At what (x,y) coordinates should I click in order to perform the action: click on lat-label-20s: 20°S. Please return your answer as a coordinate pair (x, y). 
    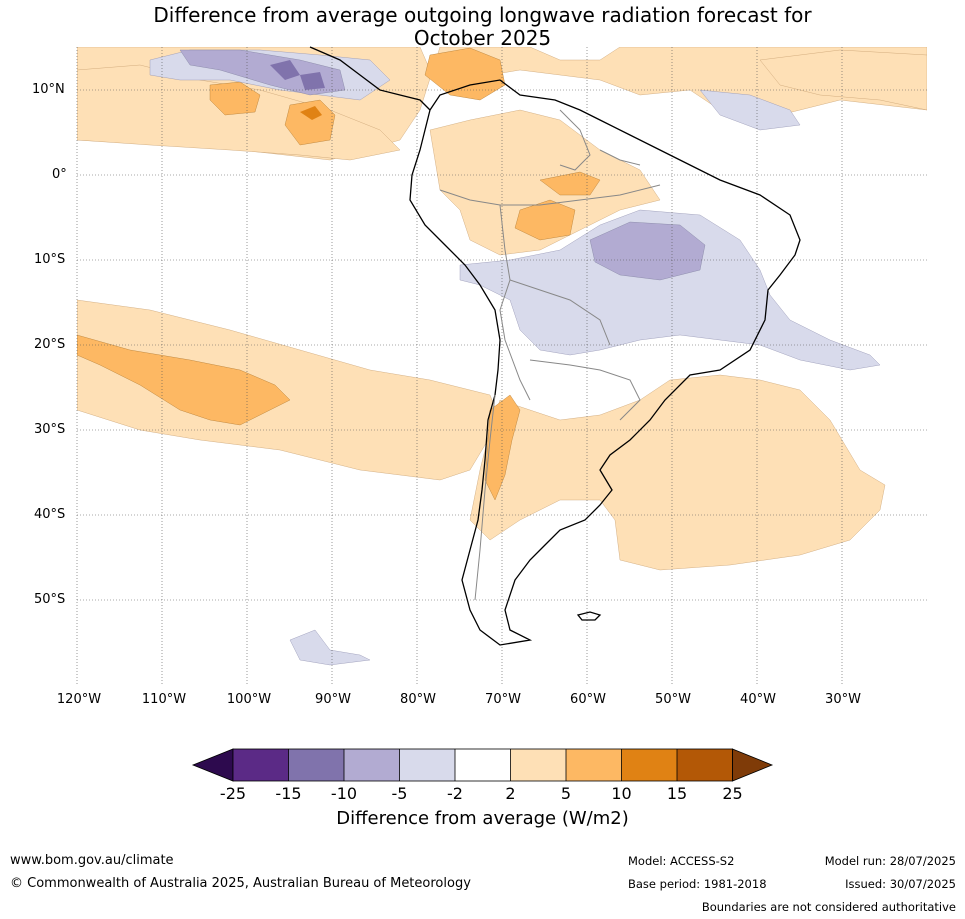
    Looking at the image, I should click on (50, 344).